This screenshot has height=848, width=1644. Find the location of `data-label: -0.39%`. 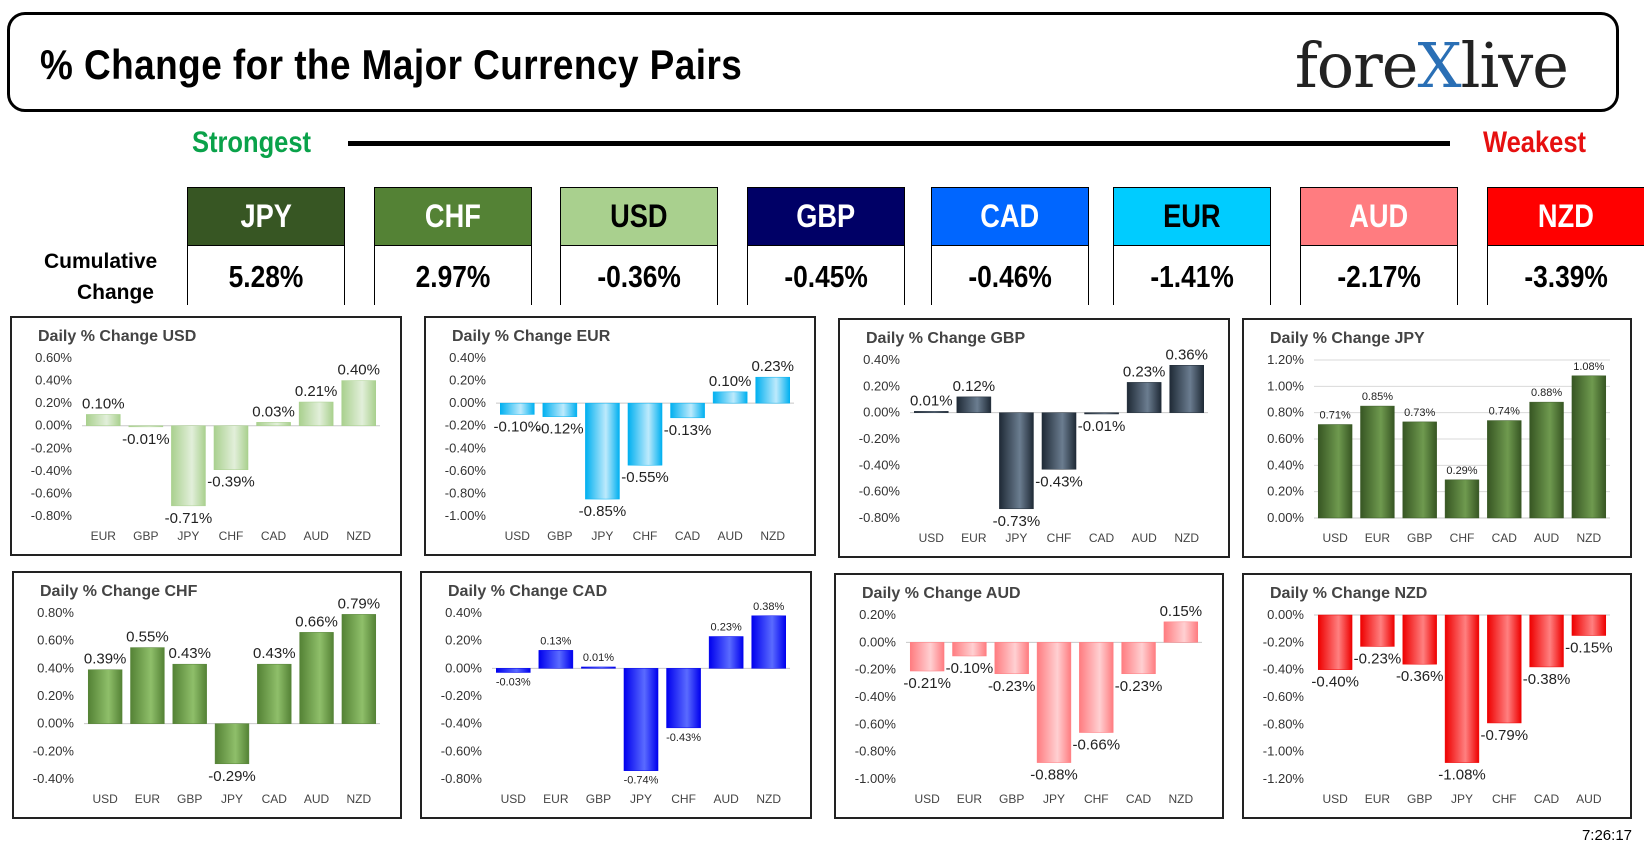

data-label: -0.39% is located at coordinates (231, 482).